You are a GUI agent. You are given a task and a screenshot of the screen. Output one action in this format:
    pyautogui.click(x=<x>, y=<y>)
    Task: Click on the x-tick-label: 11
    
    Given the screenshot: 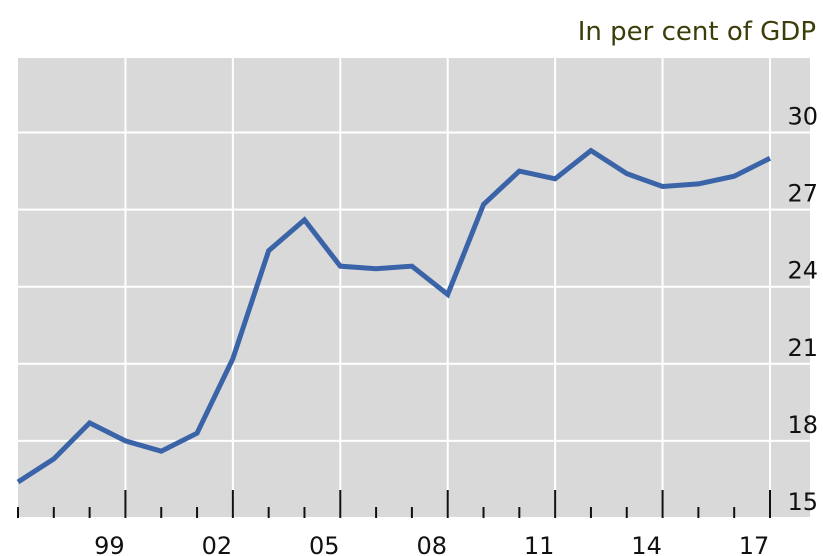 What is the action you would take?
    pyautogui.click(x=539, y=544)
    